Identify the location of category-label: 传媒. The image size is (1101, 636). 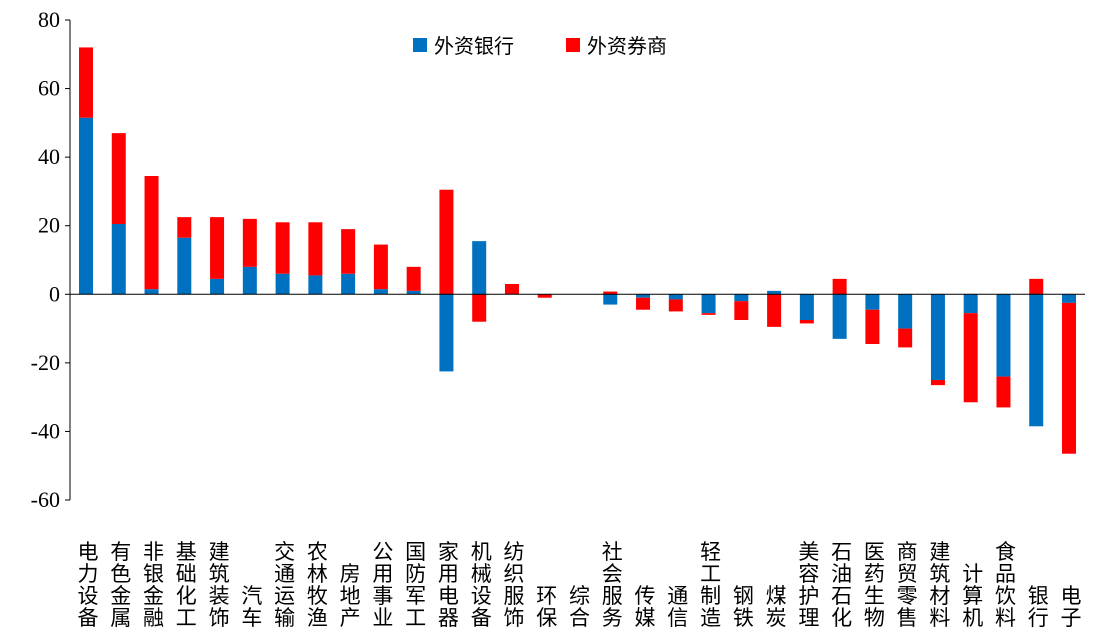
(645, 607).